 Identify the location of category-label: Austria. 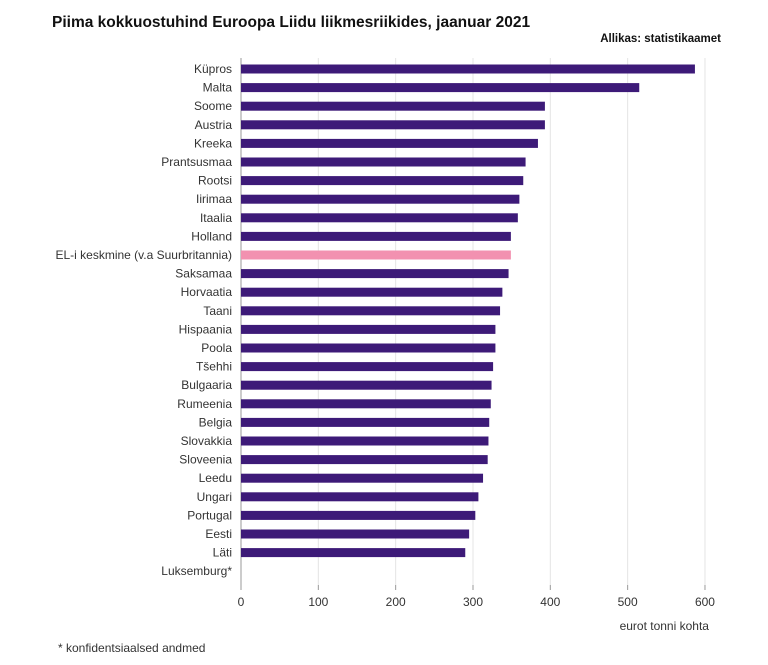
(214, 125).